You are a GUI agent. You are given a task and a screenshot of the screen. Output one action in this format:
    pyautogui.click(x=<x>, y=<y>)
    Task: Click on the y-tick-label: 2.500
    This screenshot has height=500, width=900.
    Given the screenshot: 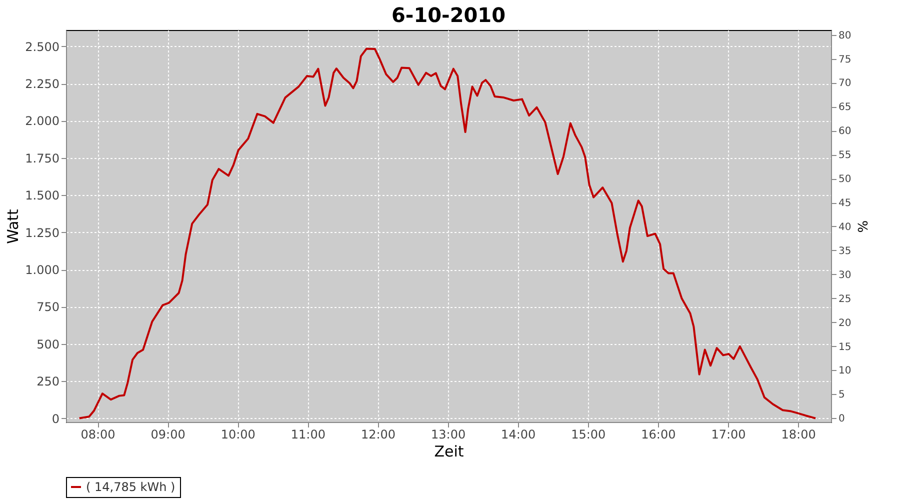 What is the action you would take?
    pyautogui.click(x=42, y=47)
    